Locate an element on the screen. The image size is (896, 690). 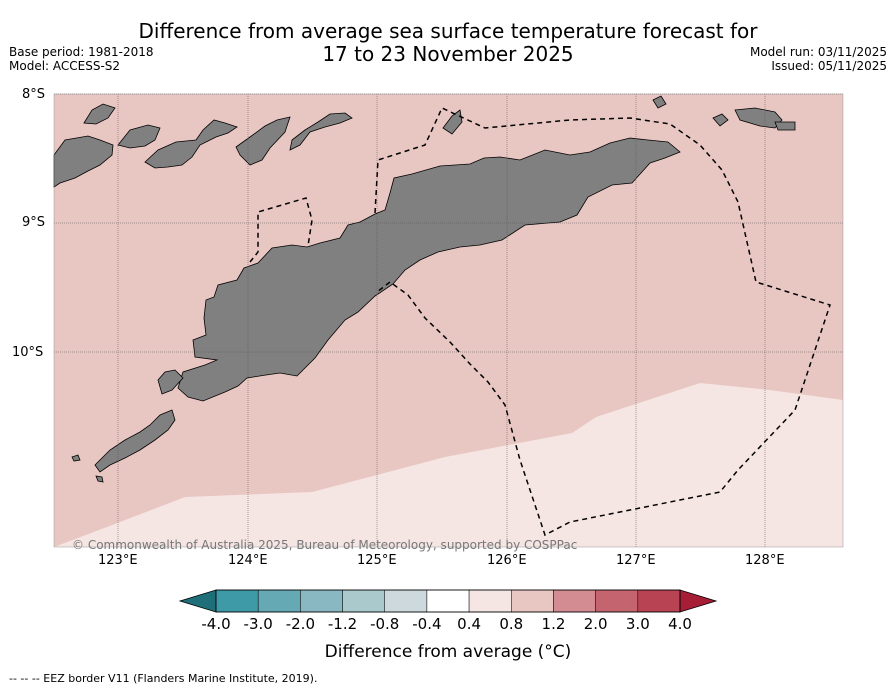
lon-label-126e: 126°E is located at coordinates (507, 560).